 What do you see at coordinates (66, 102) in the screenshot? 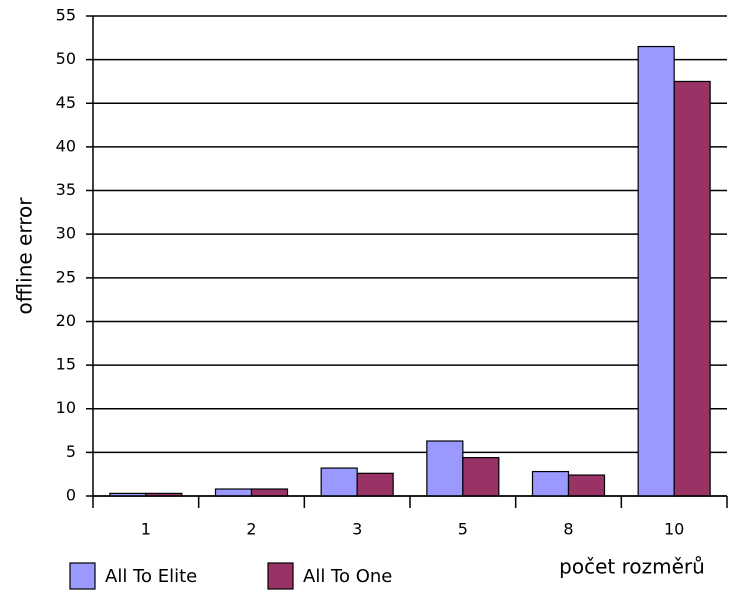
I see `y-tick-label: 45` at bounding box center [66, 102].